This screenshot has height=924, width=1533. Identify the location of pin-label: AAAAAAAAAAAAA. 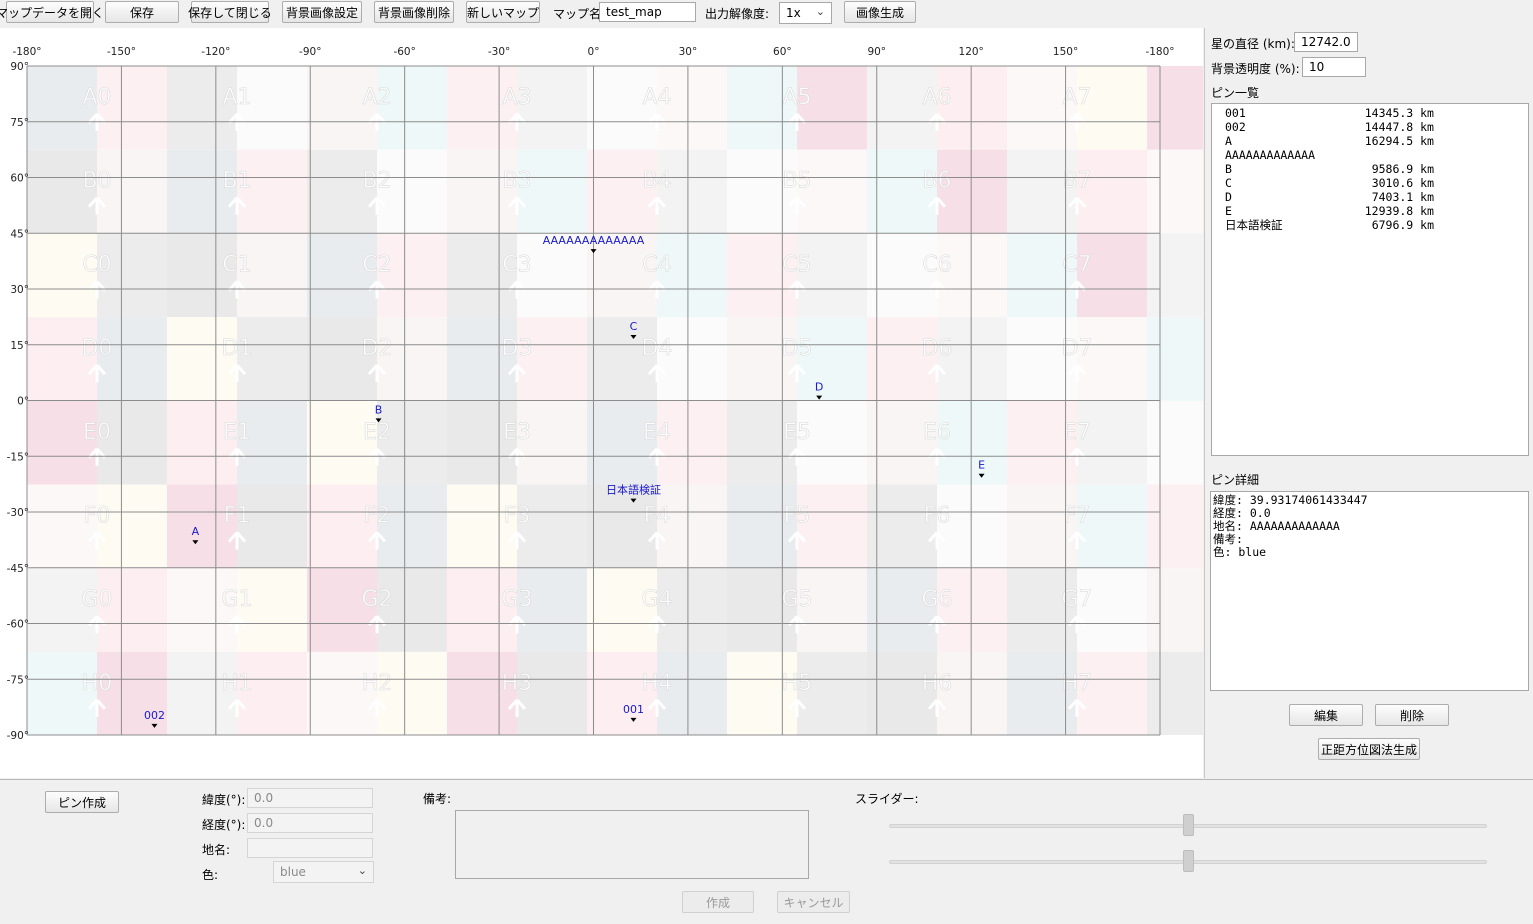
(594, 240).